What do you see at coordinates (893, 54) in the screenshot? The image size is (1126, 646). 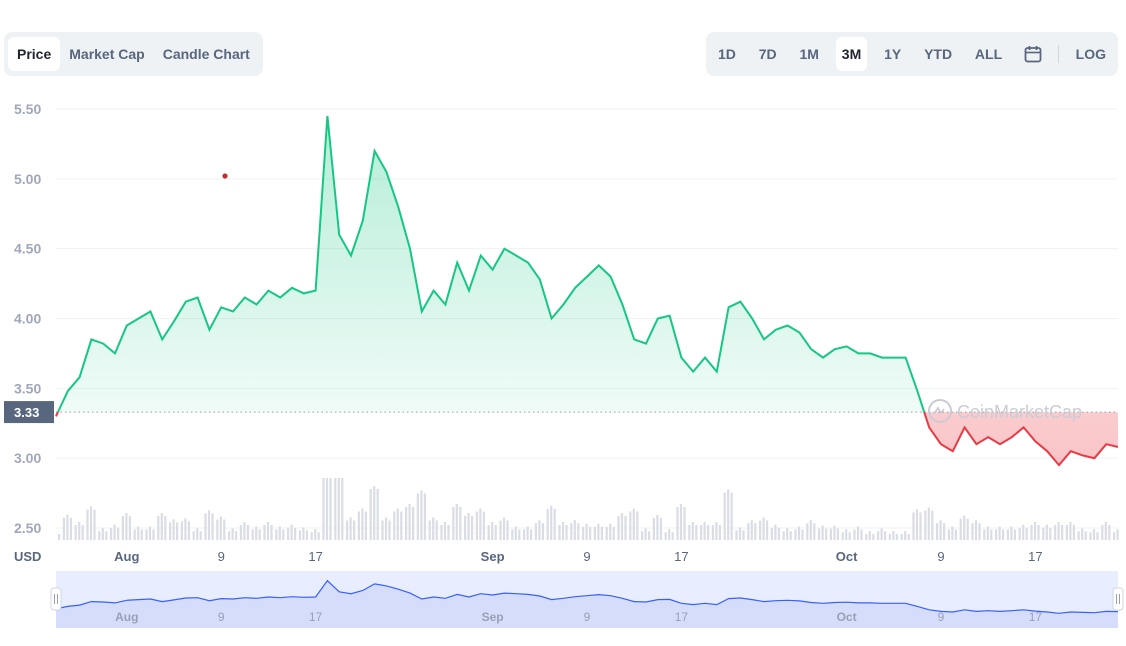 I see `range-tab-1y: 1Y` at bounding box center [893, 54].